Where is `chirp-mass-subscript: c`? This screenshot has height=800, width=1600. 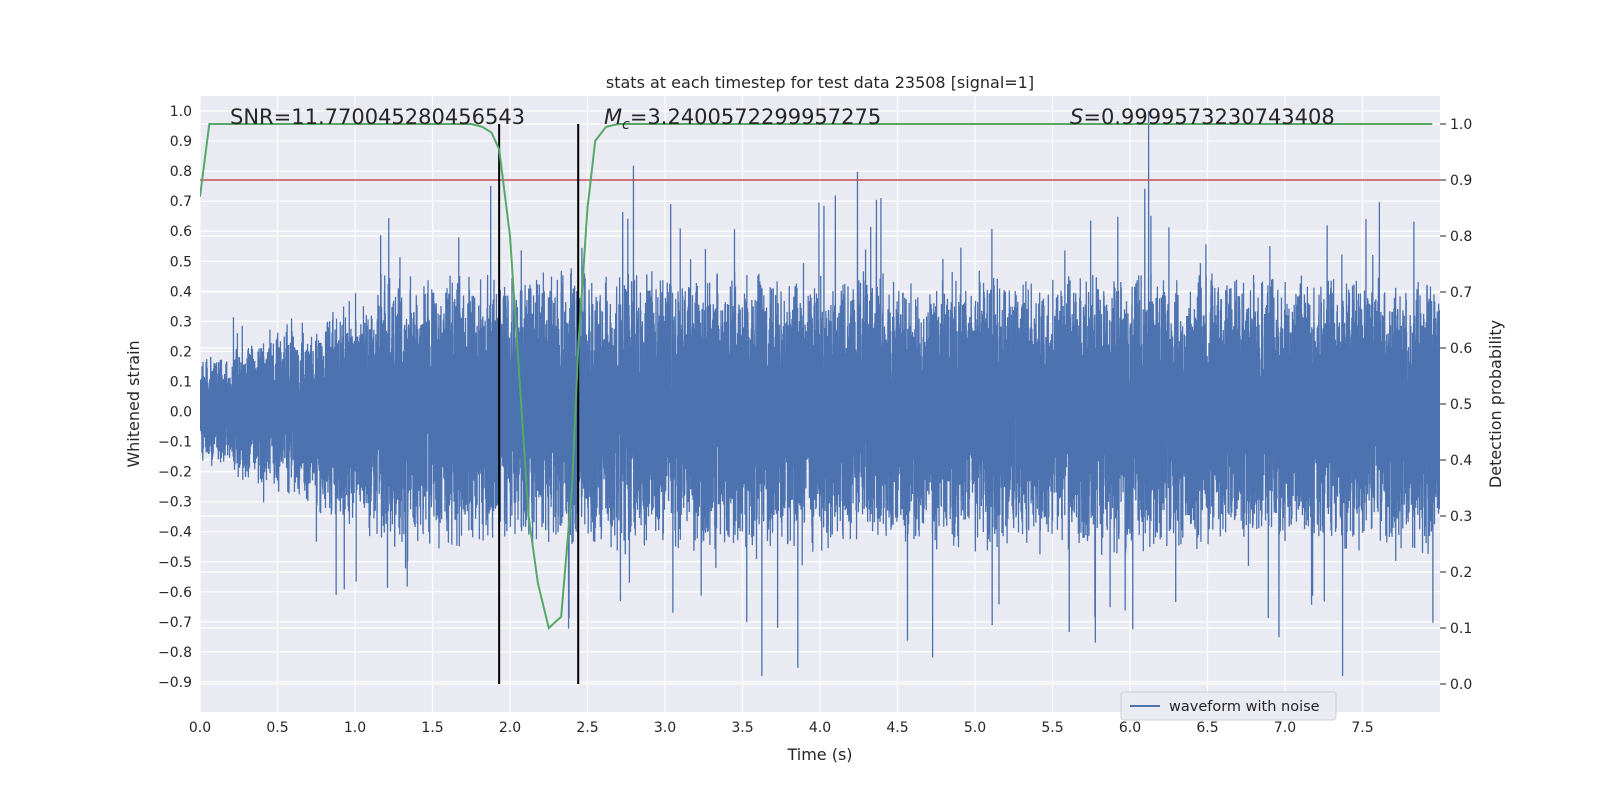
chirp-mass-subscript: c is located at coordinates (626, 125).